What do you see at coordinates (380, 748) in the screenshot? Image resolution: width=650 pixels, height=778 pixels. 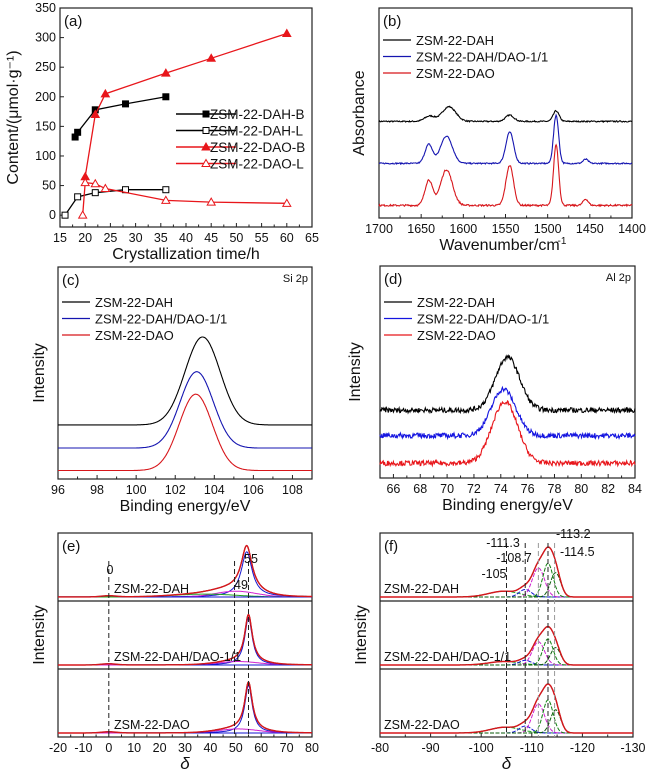 I see `x-tick-label: -80` at bounding box center [380, 748].